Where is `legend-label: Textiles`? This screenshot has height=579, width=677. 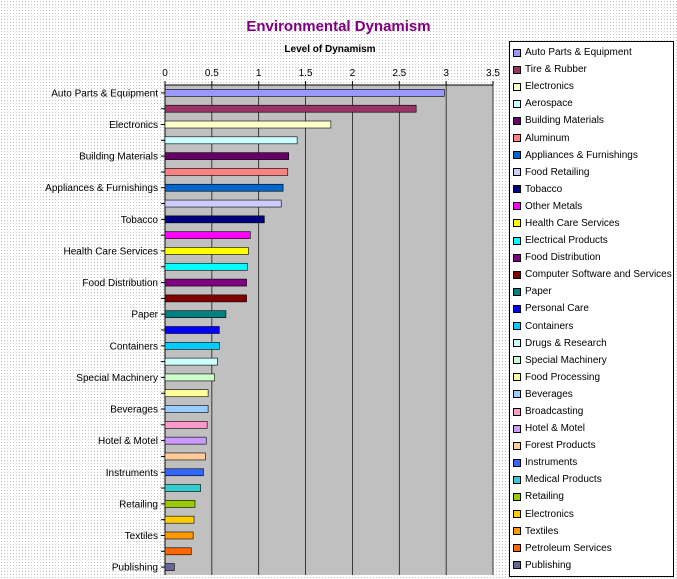 legend-label: Textiles is located at coordinates (542, 531).